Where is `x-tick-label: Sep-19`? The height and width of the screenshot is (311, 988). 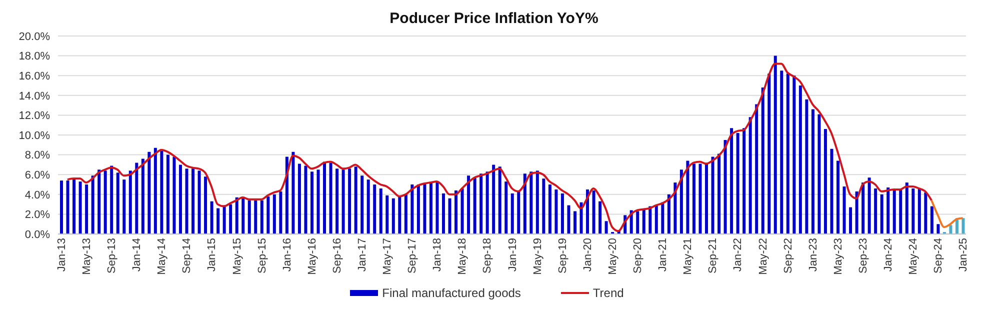 x-tick-label: Sep-19 is located at coordinates (562, 256).